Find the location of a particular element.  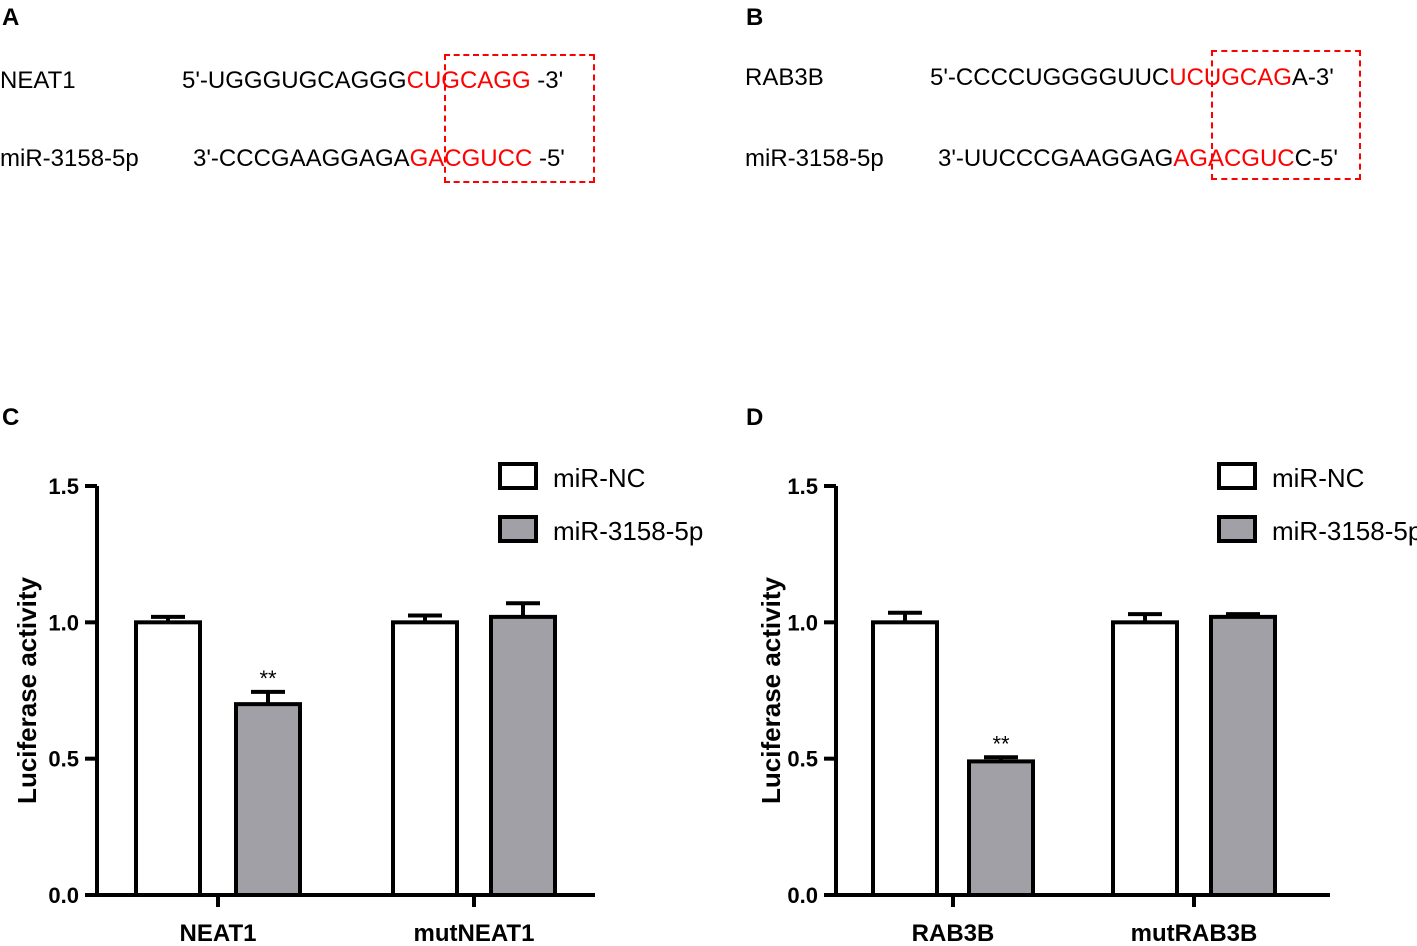

seq-neat1: 5'-UGGGUGCAGGGCUGCAGG -3' is located at coordinates (372, 81).